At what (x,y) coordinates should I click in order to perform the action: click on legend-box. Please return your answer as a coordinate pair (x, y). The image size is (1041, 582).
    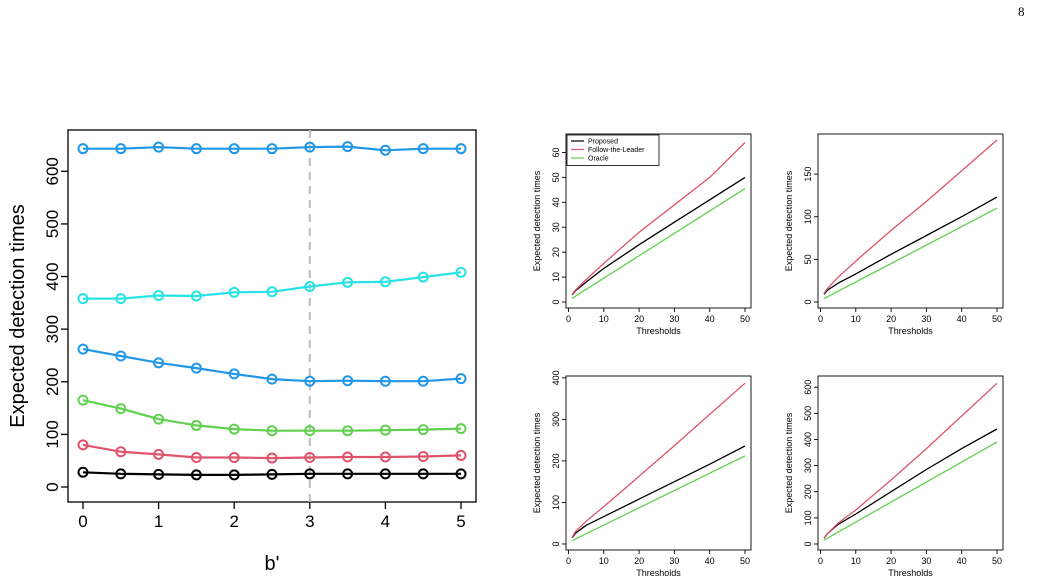
    Looking at the image, I should click on (613, 150).